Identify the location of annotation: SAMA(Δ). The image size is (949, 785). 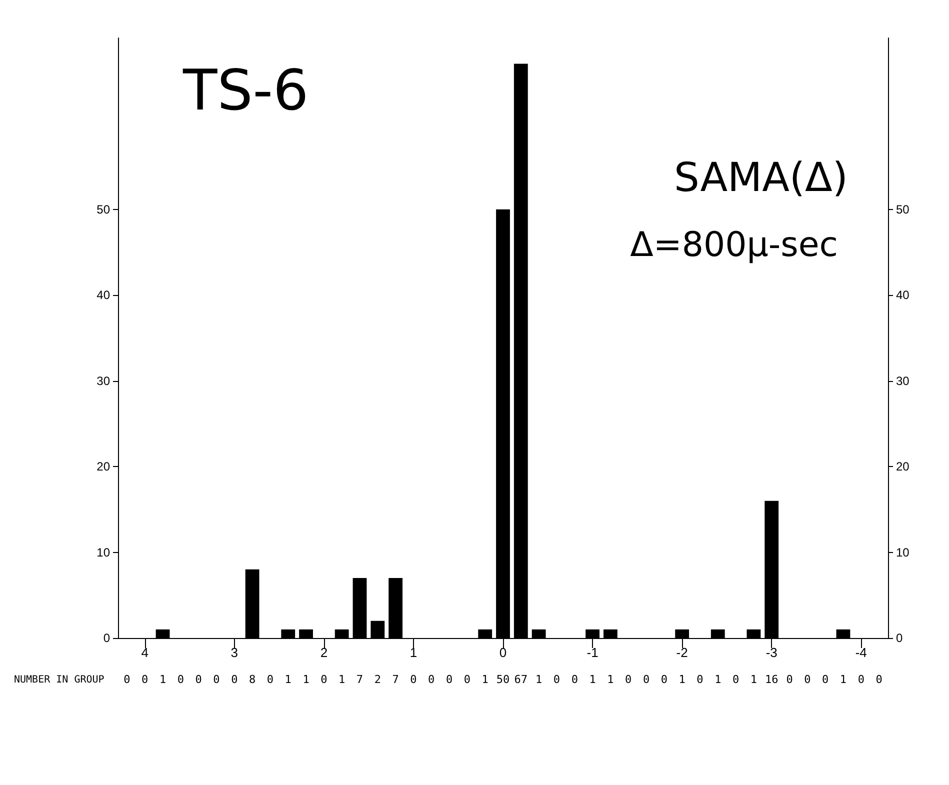
(761, 178).